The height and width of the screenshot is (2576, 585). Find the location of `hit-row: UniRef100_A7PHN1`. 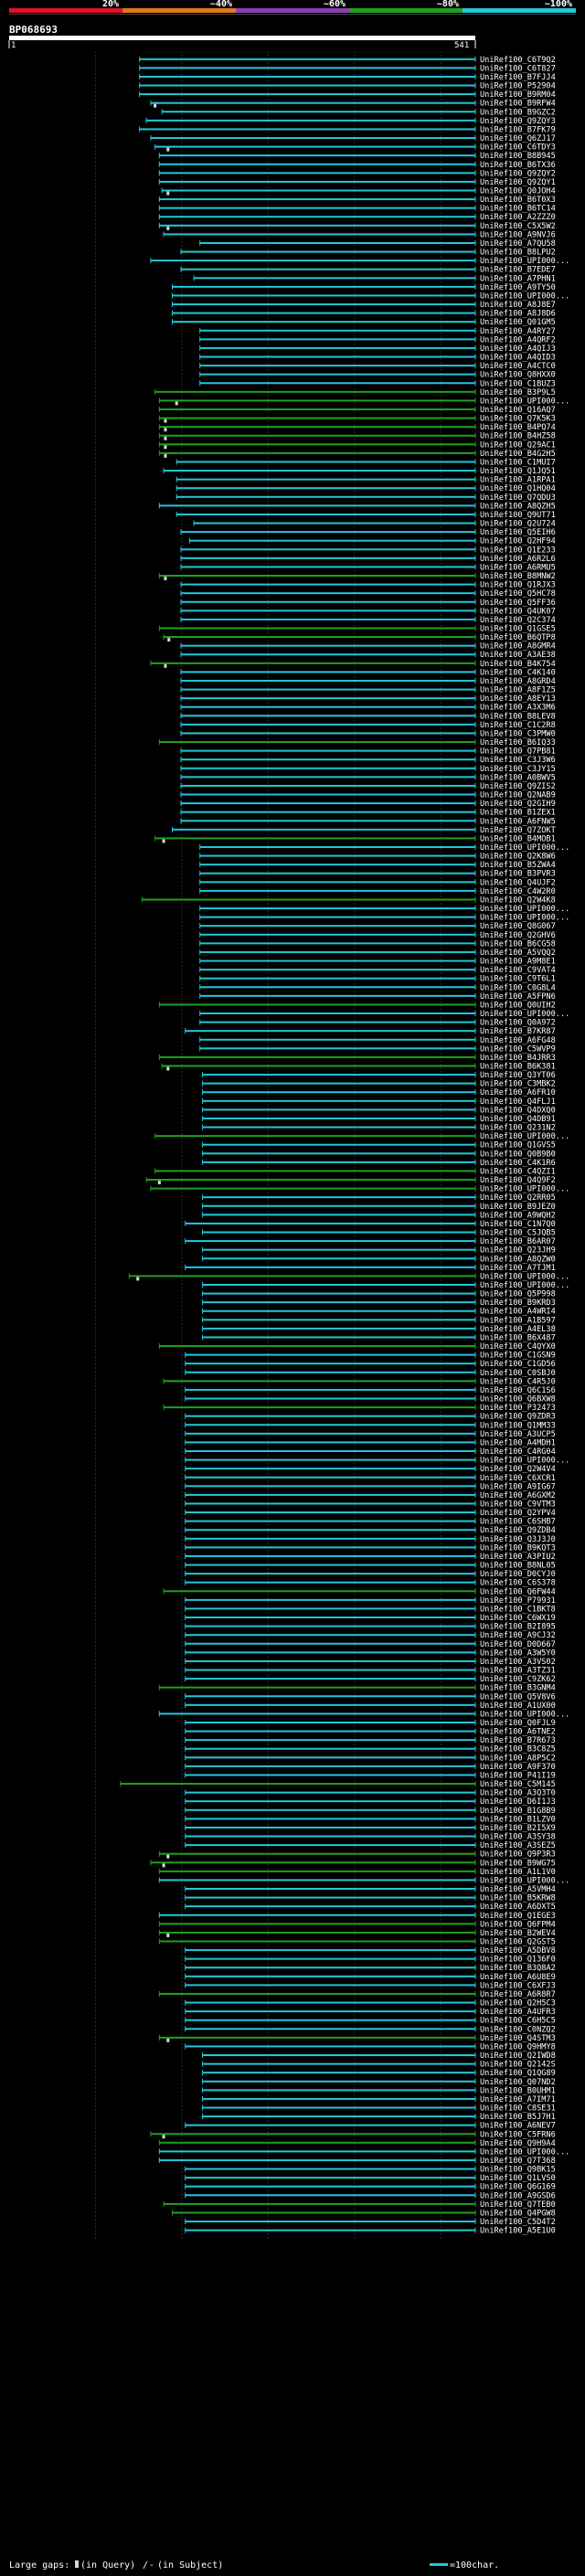

hit-row: UniRef100_A7PHN1 is located at coordinates (374, 278).